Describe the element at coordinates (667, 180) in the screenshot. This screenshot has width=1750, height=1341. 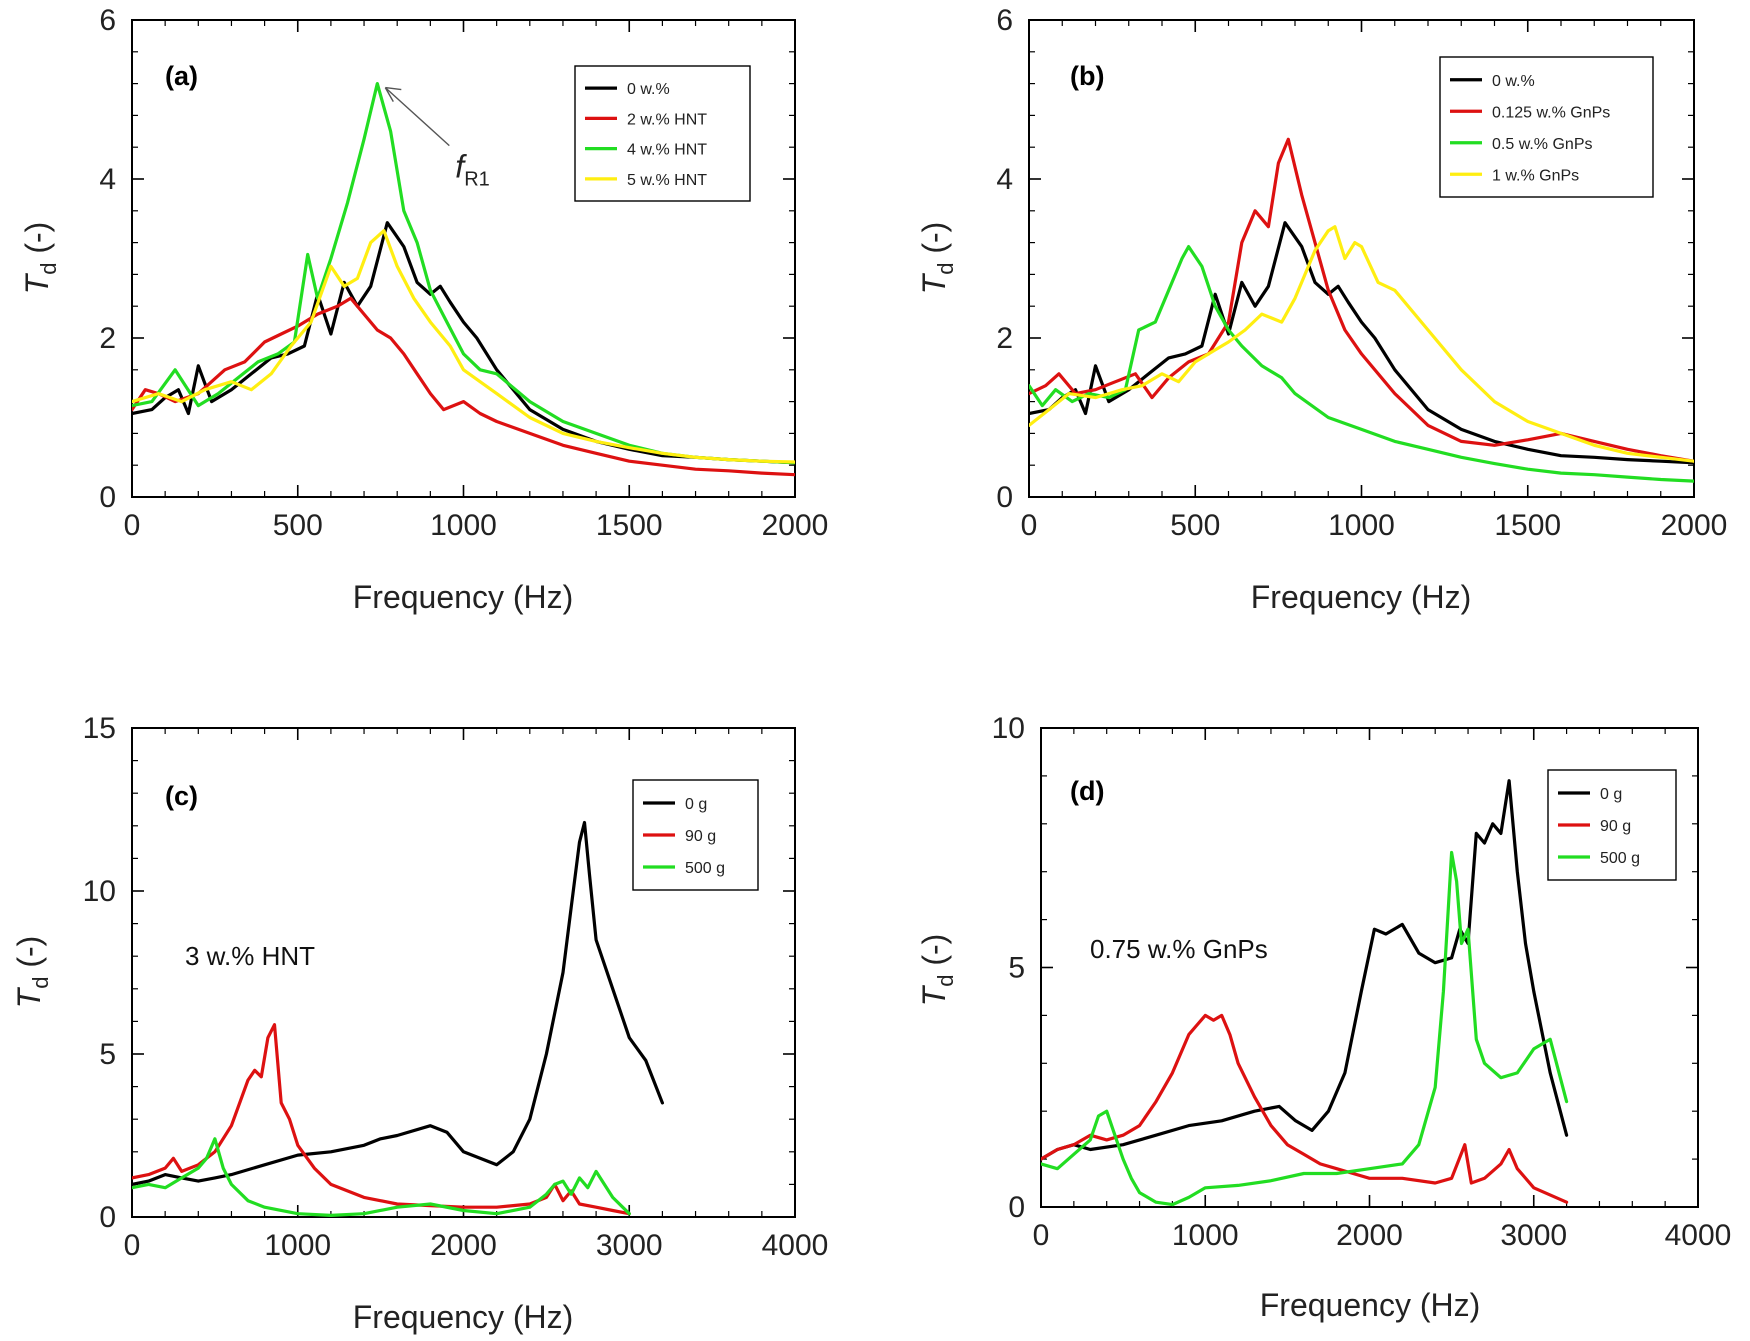
I see `legend-label-4: 5 w.% HNT` at that location.